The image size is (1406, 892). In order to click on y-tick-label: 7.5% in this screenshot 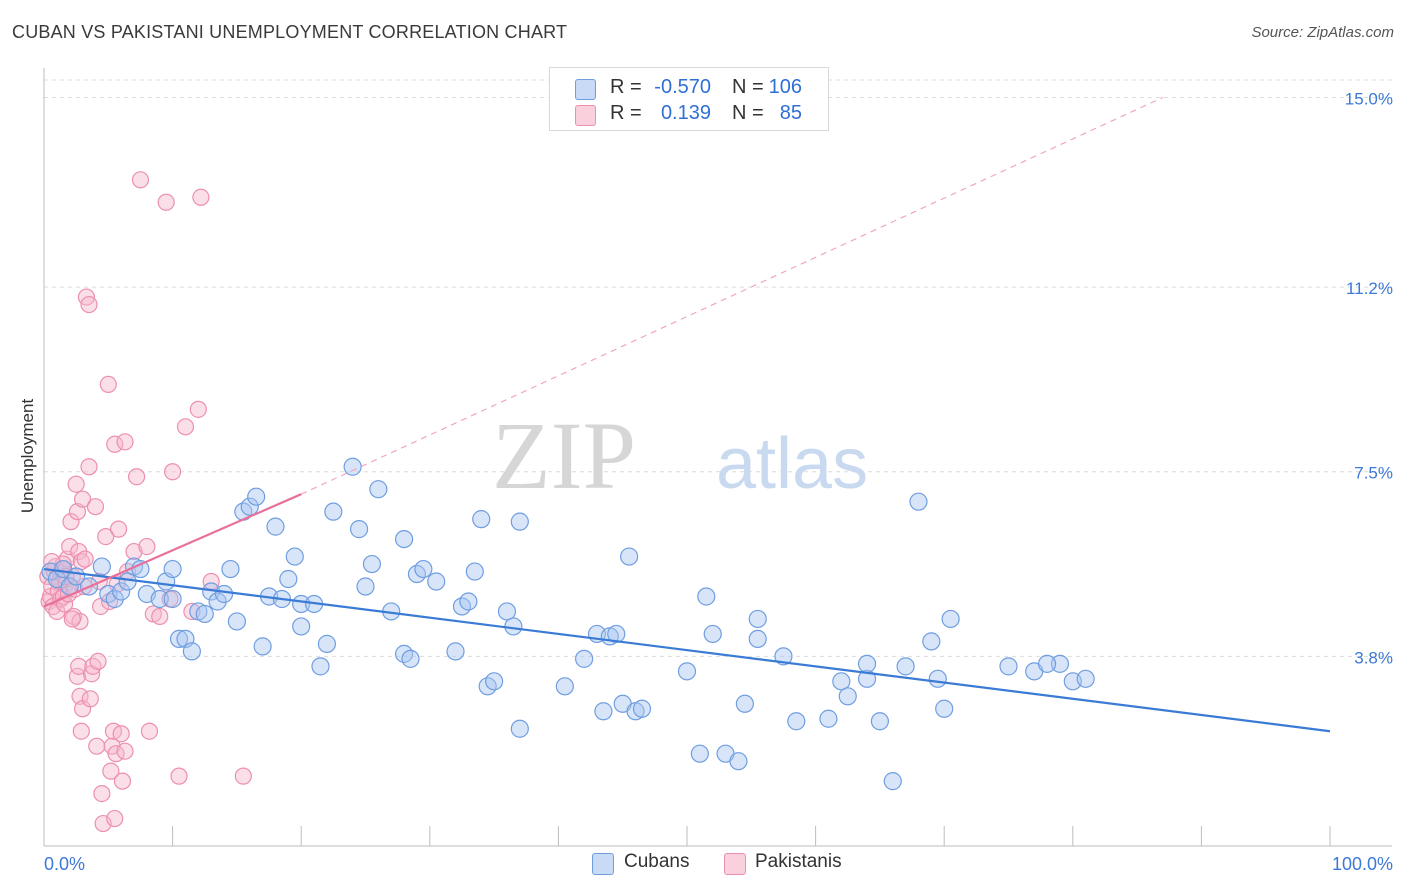, I will do `click(1373, 473)`.